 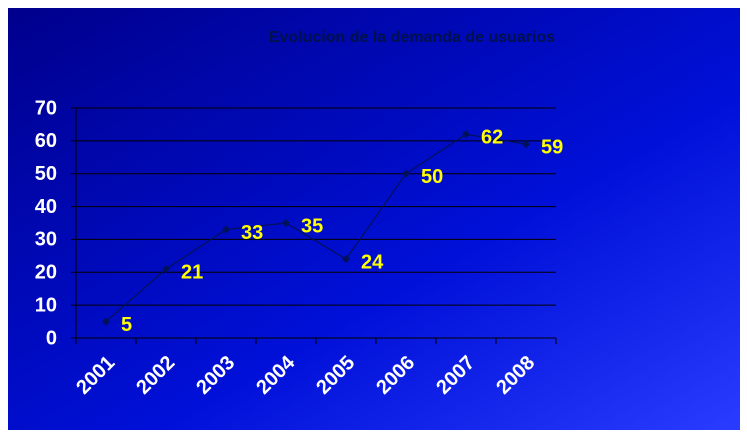 What do you see at coordinates (372, 262) in the screenshot?
I see `data-label: 24` at bounding box center [372, 262].